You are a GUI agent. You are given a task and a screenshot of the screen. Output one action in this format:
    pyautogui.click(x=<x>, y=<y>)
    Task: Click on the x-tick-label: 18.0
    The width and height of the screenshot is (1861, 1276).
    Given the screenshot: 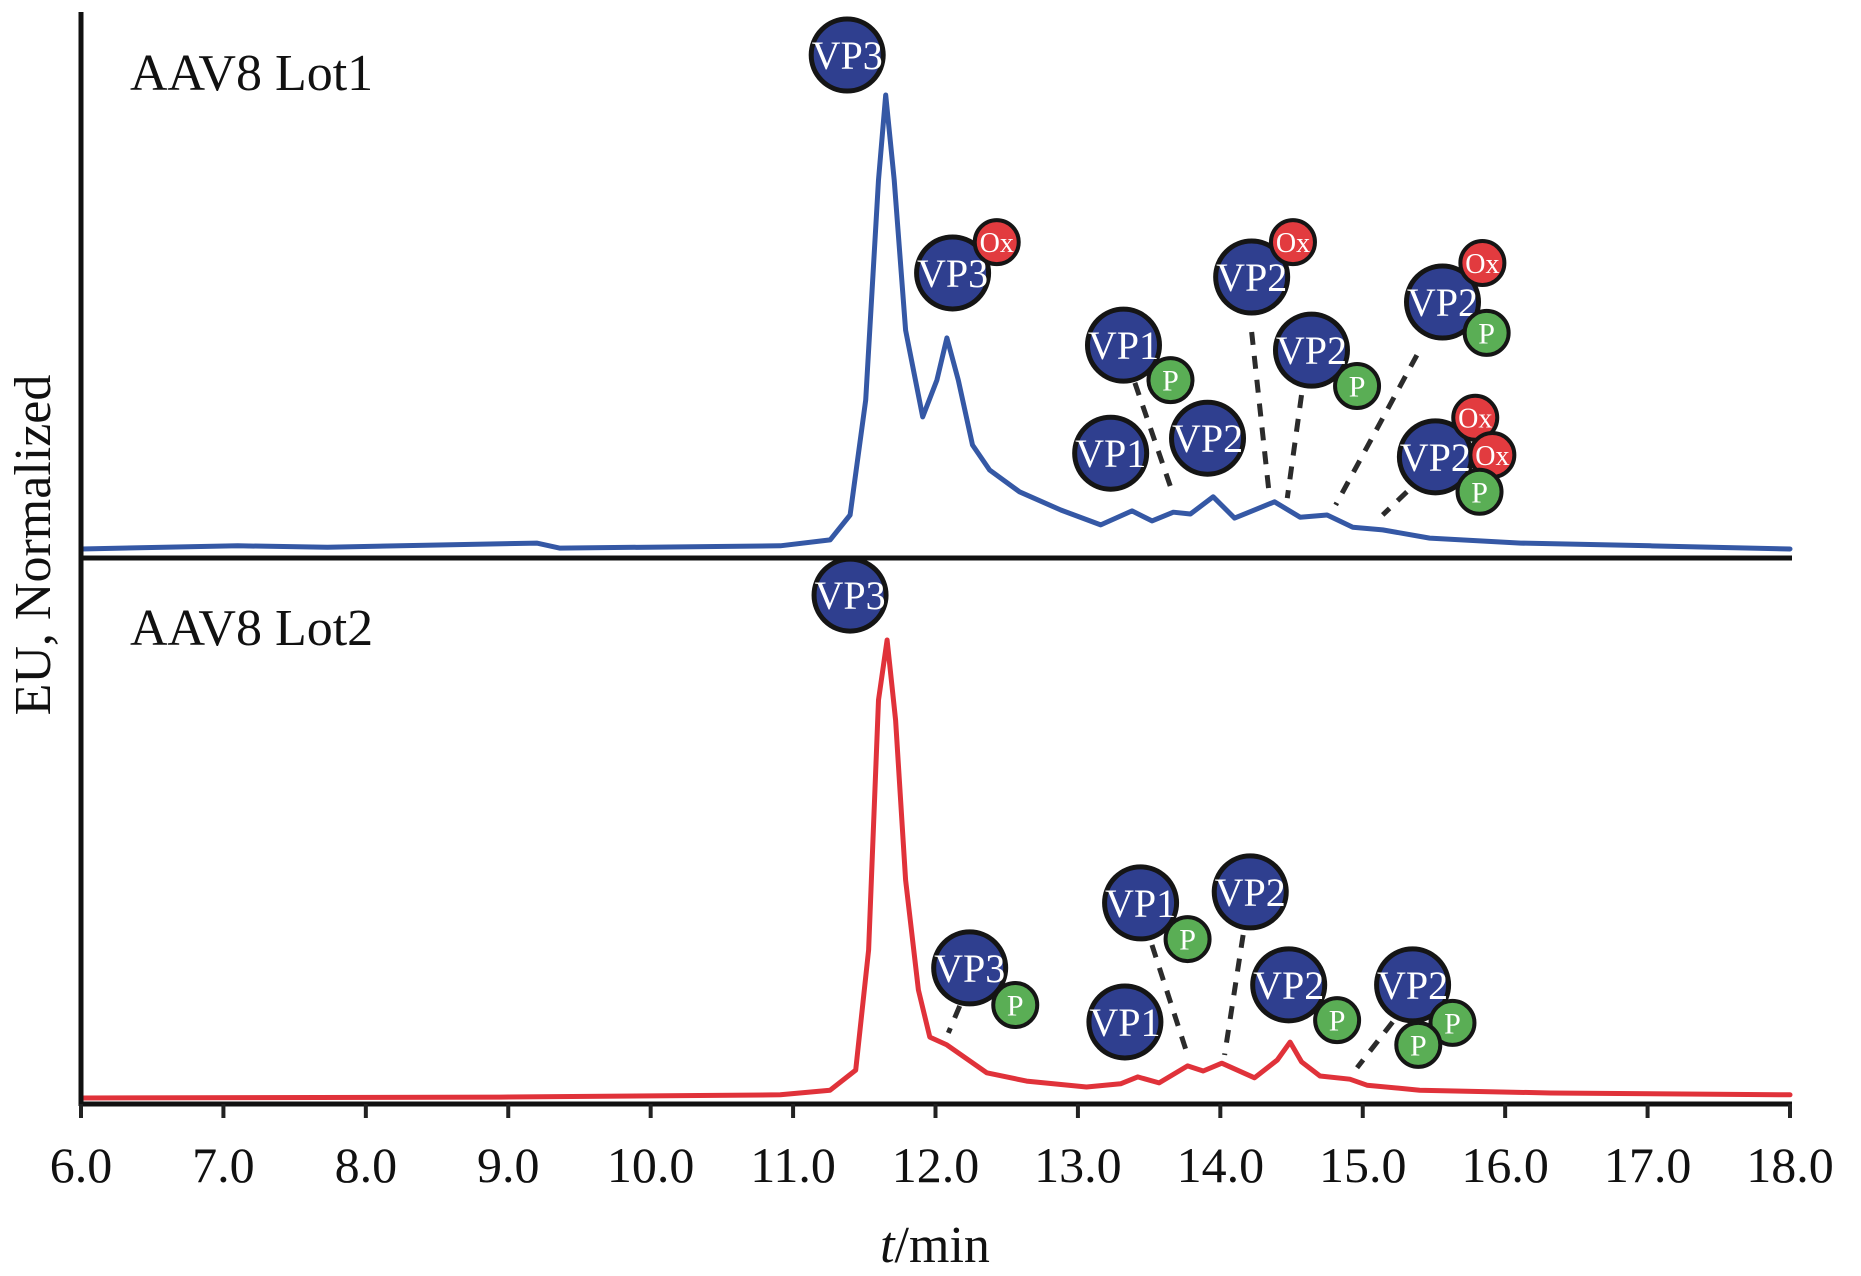 What is the action you would take?
    pyautogui.click(x=1790, y=1165)
    